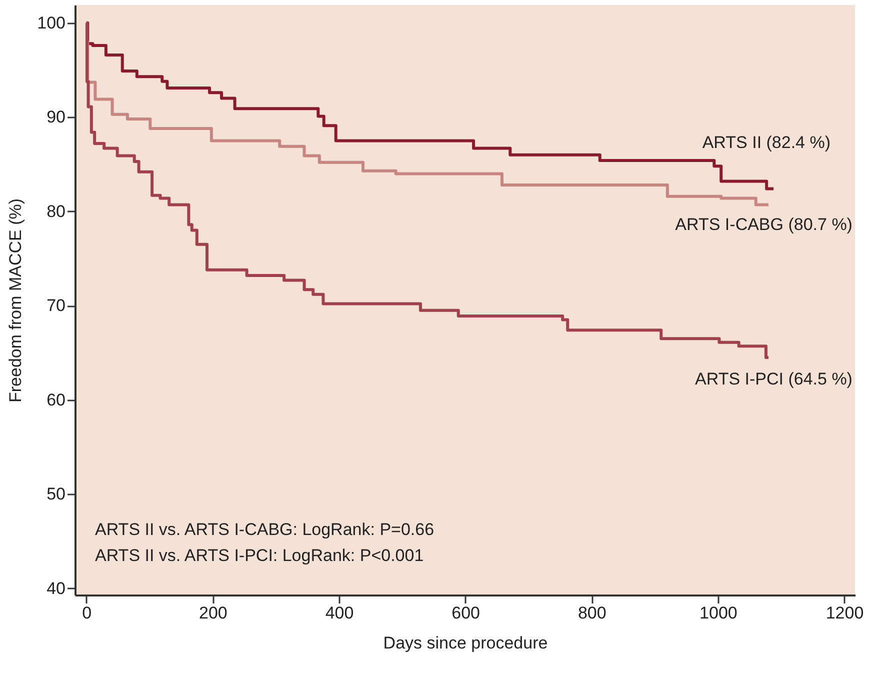  What do you see at coordinates (466, 613) in the screenshot?
I see `x-tick-label: 600` at bounding box center [466, 613].